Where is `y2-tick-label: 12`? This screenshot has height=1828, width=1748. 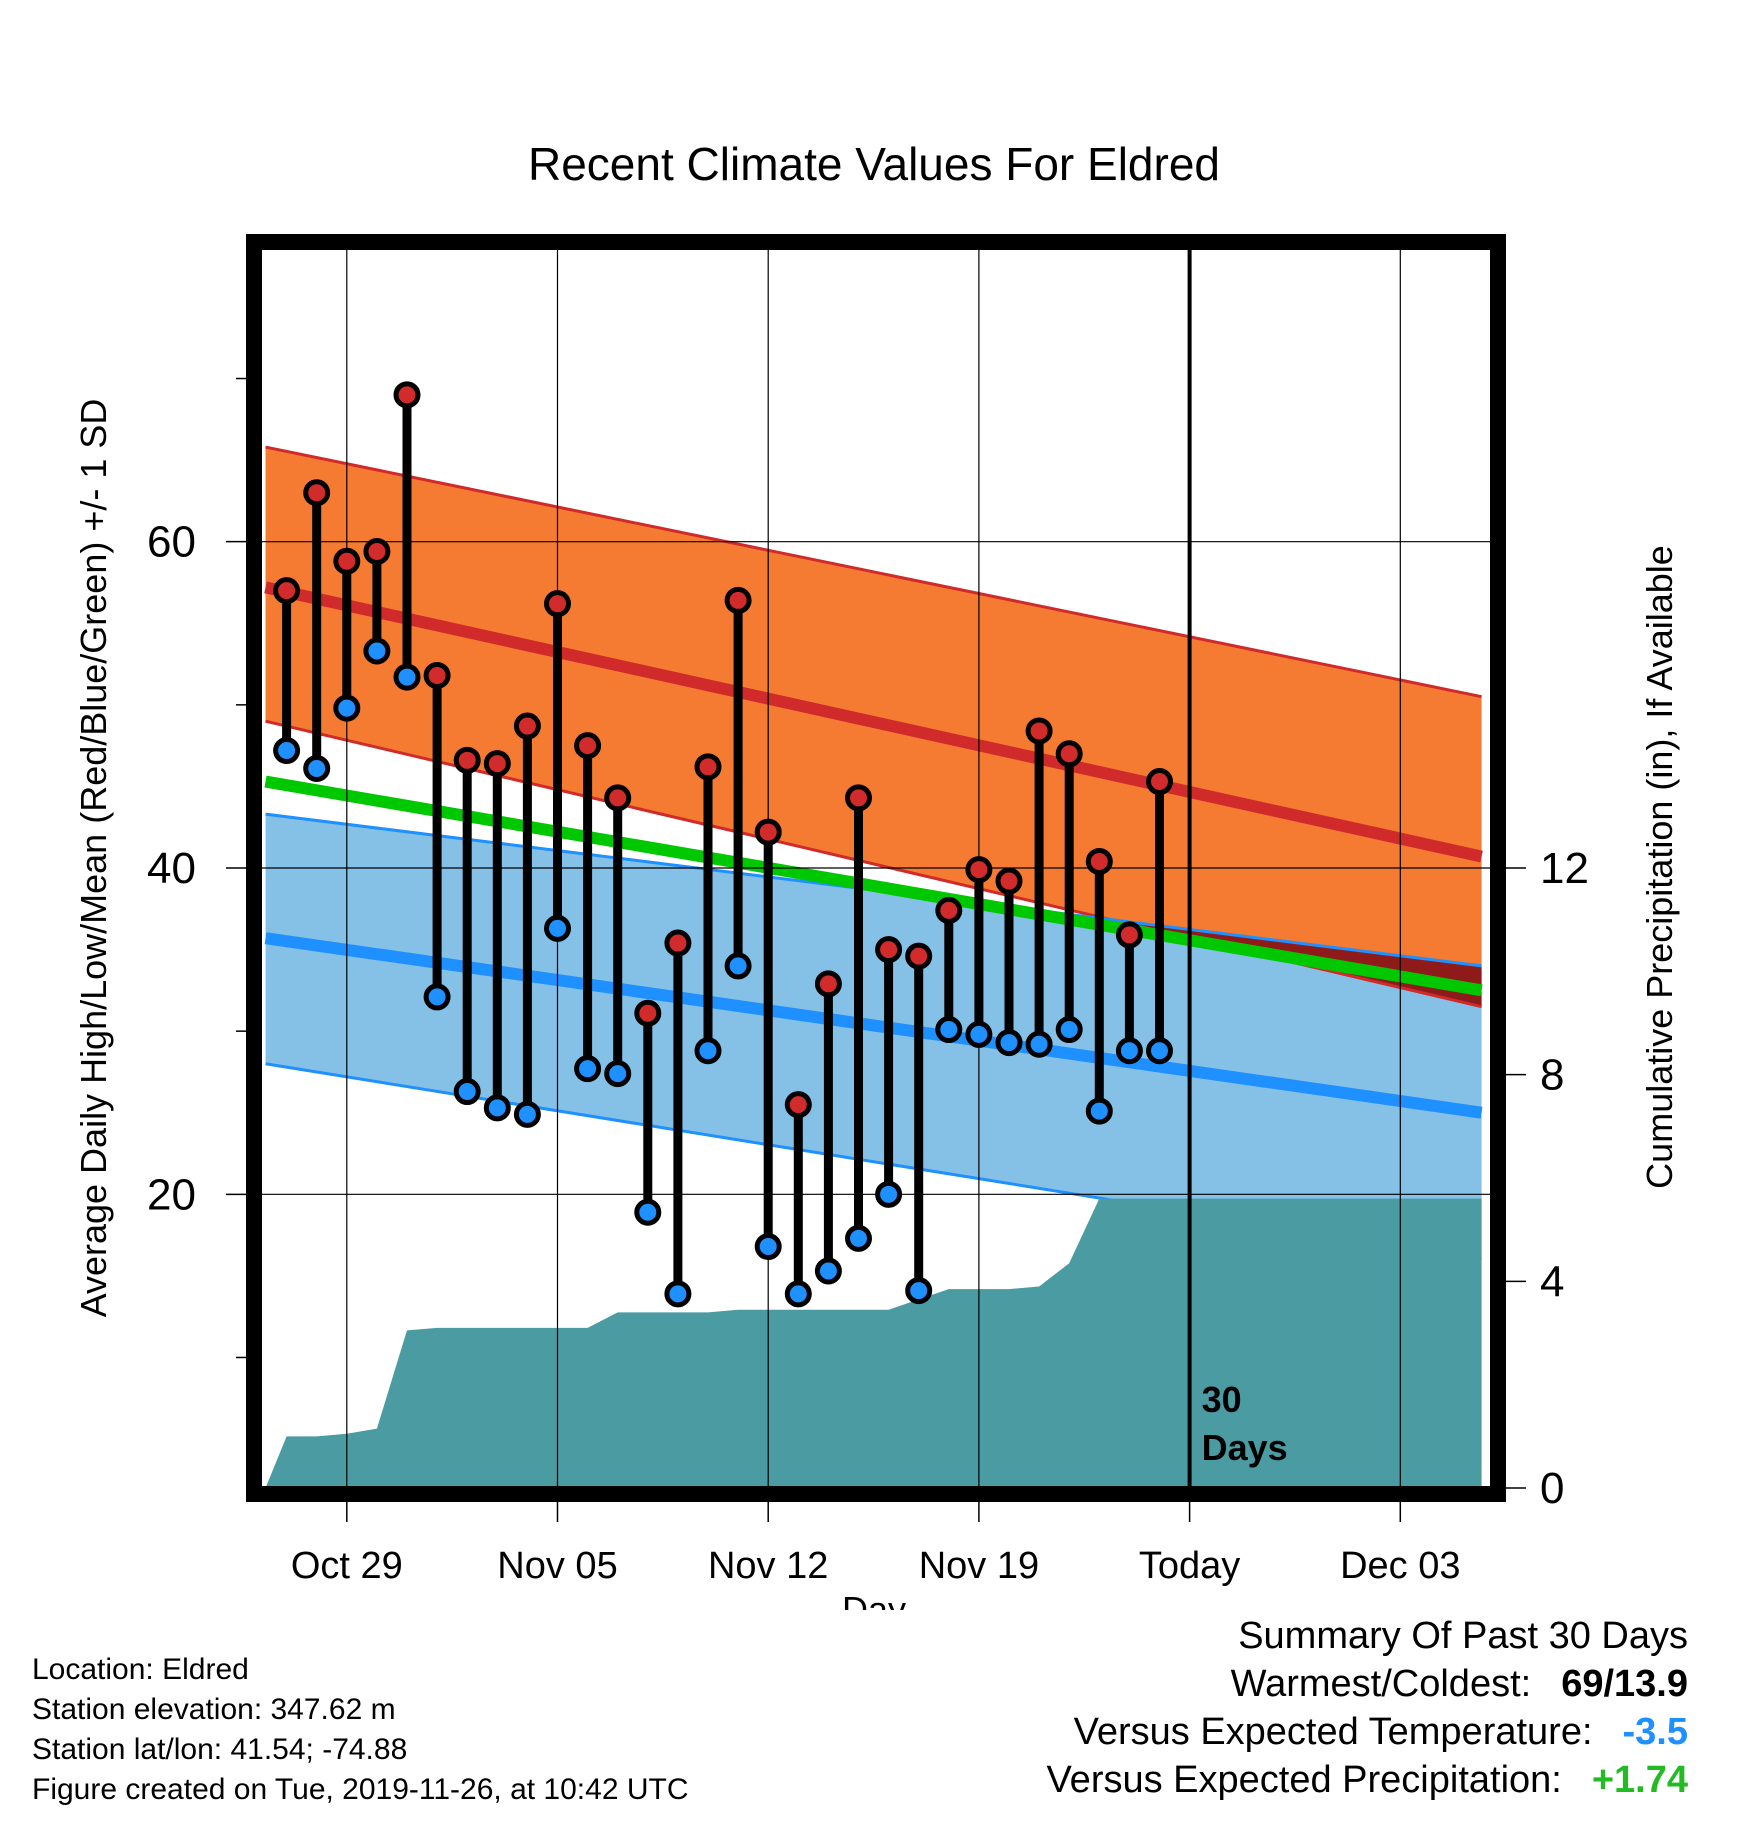 y2-tick-label: 12 is located at coordinates (1564, 868).